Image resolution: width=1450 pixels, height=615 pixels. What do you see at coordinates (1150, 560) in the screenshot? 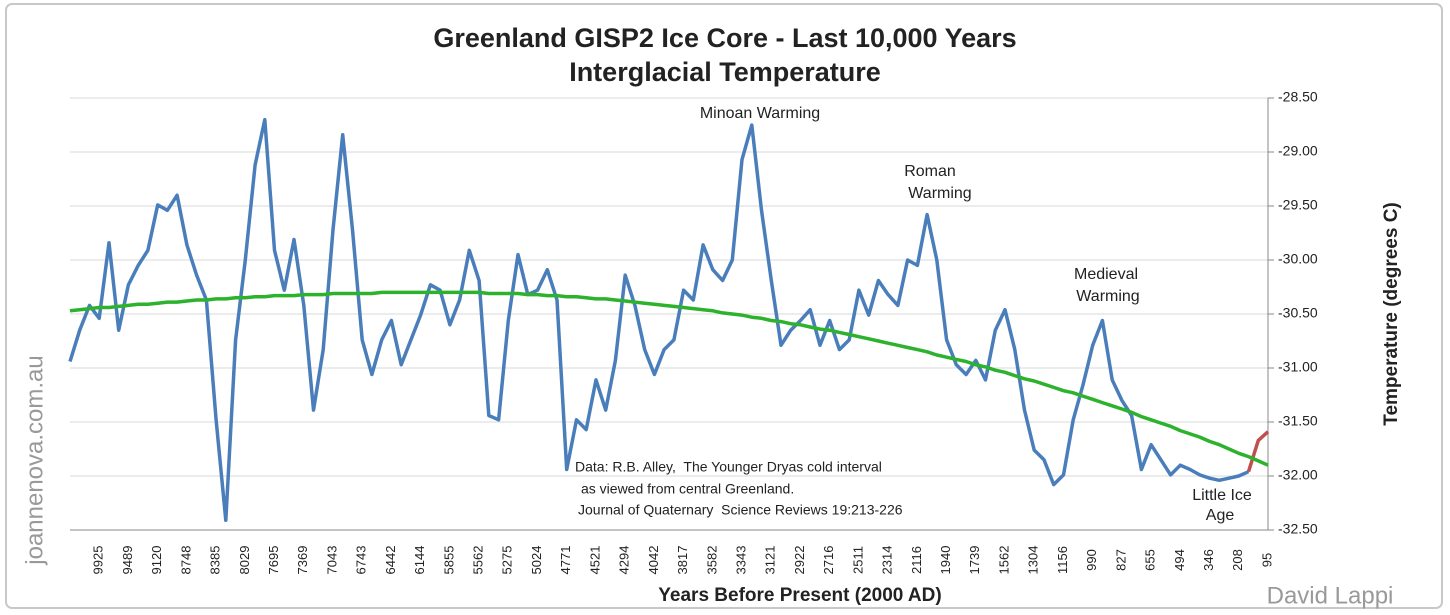
I see `x-tick-label: 655` at bounding box center [1150, 560].